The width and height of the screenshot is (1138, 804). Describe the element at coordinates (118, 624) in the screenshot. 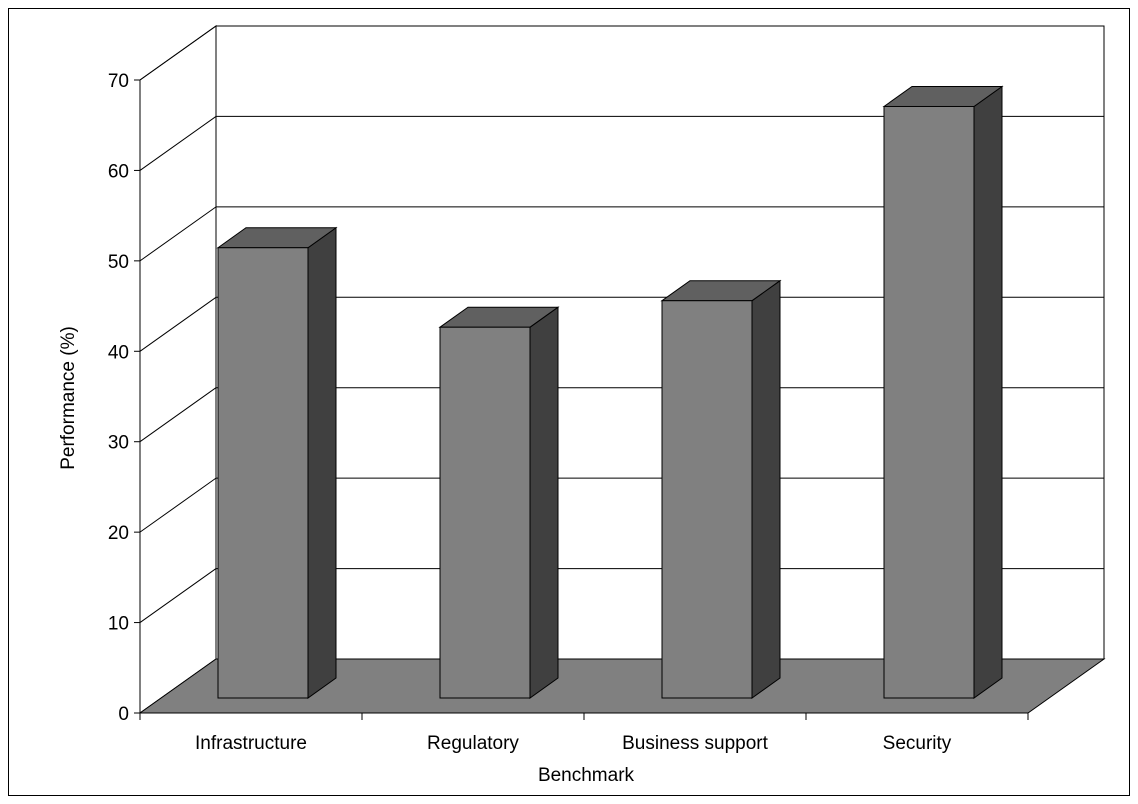

I see `y-tick-label: 10` at that location.